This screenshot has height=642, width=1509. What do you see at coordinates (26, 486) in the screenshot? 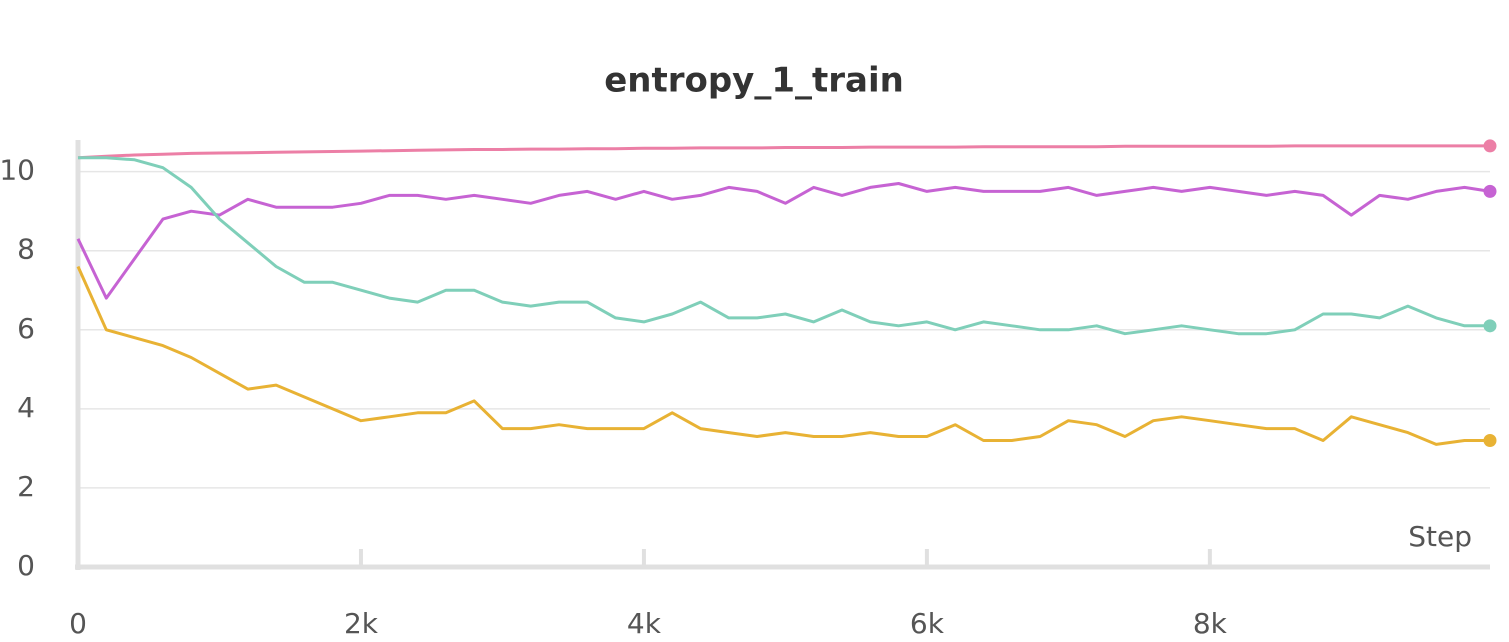
I see `y-tick-label: 2` at bounding box center [26, 486].